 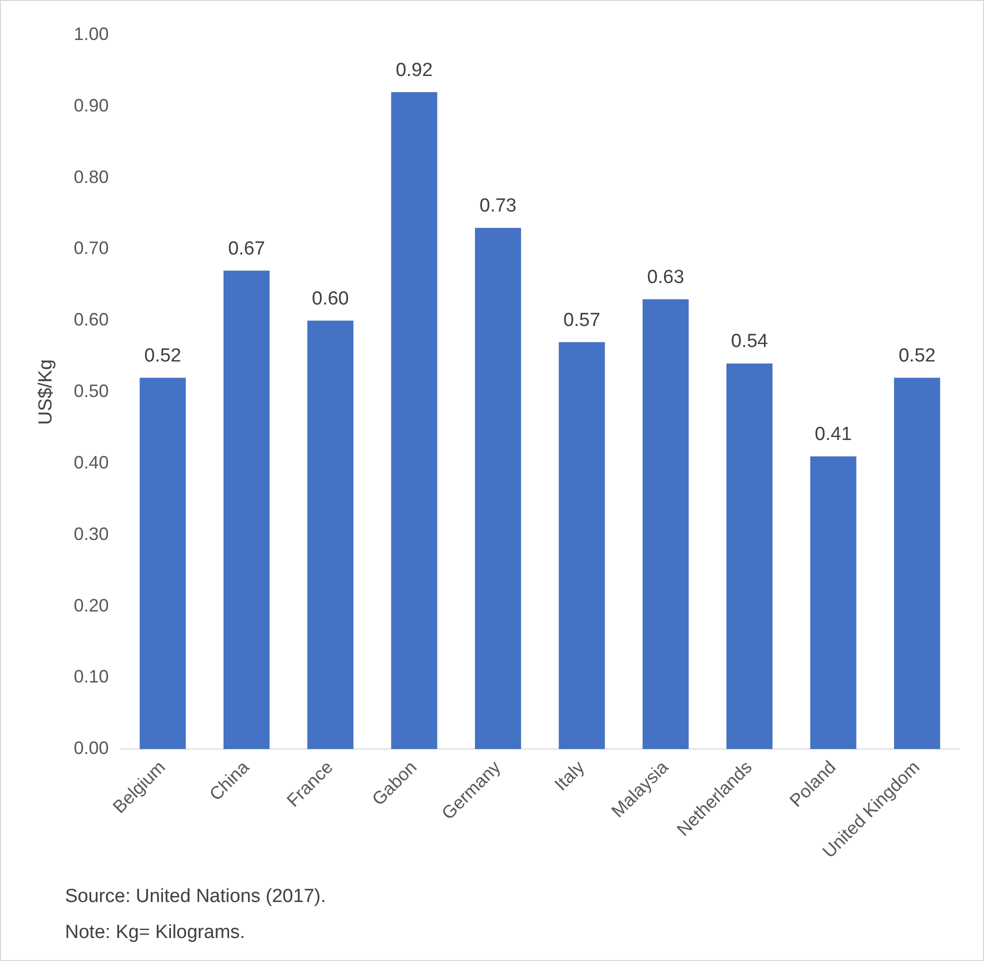 What do you see at coordinates (46, 392) in the screenshot?
I see `y-axis-title: US$/Kg` at bounding box center [46, 392].